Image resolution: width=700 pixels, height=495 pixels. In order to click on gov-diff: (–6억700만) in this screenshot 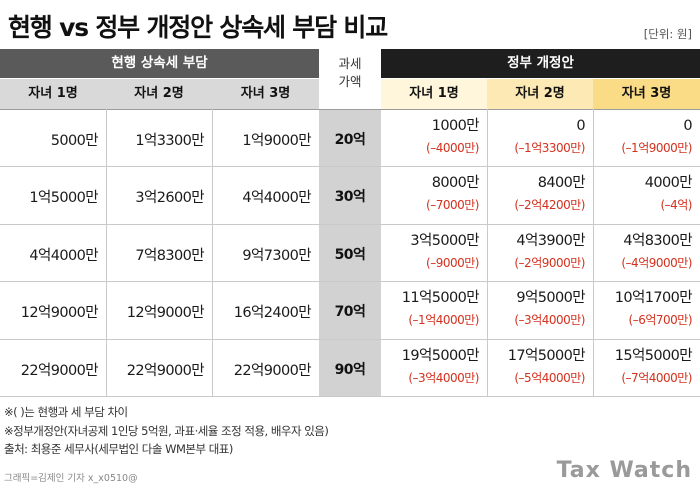, I will do `click(660, 320)`.